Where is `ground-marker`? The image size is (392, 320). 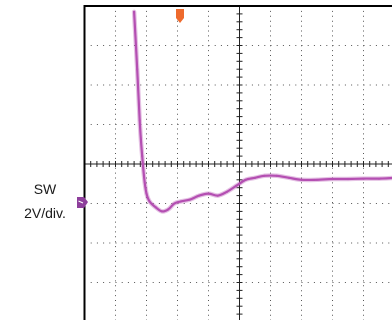 ground-marker is located at coordinates (82, 202).